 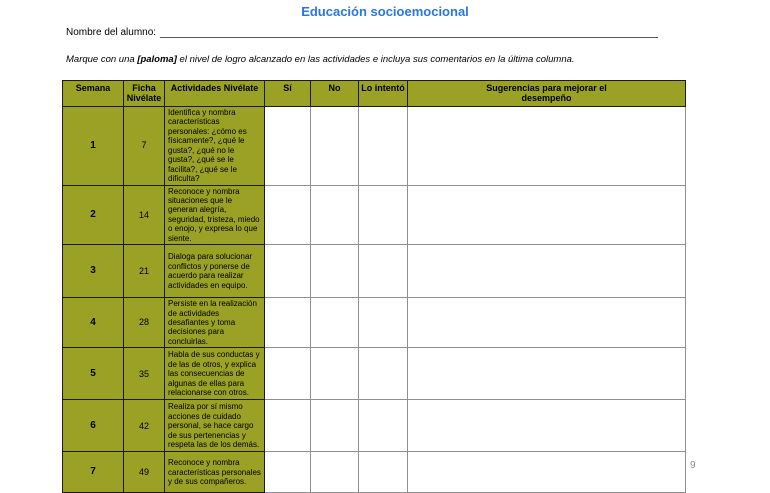 I want to click on page-title: Educación socioemocional, so click(x=385, y=11).